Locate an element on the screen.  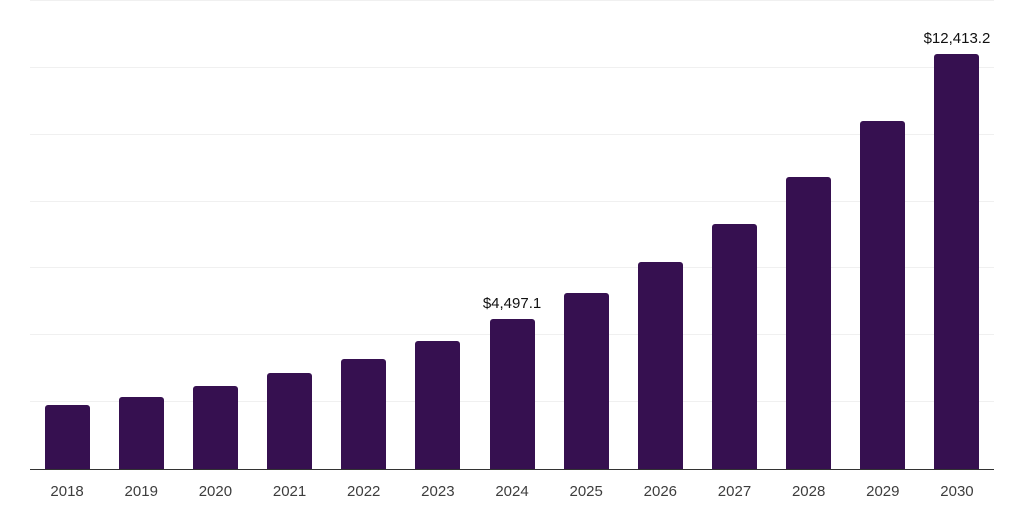
x-tick-2027: 2027 is located at coordinates (734, 491).